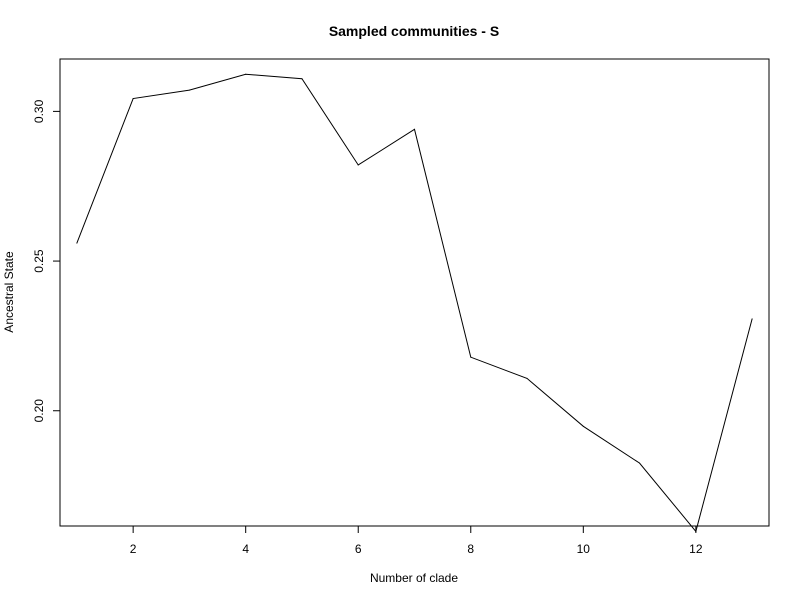  What do you see at coordinates (416, 541) in the screenshot?
I see `x-axis: 2 4 6 8 10 12` at bounding box center [416, 541].